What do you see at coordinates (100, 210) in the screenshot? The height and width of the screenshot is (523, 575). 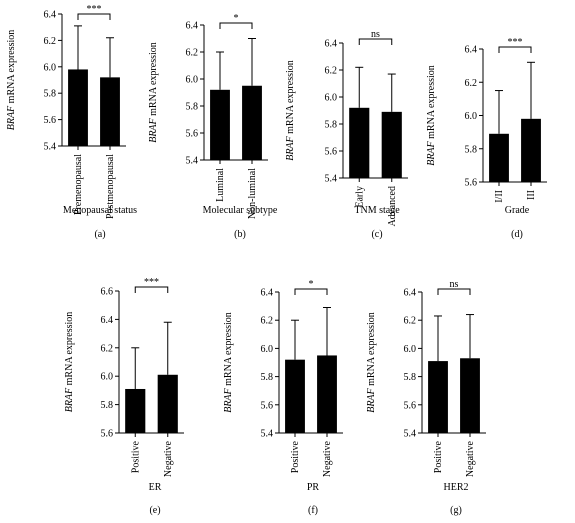 I see `x-axis-label: Menopausal status` at bounding box center [100, 210].